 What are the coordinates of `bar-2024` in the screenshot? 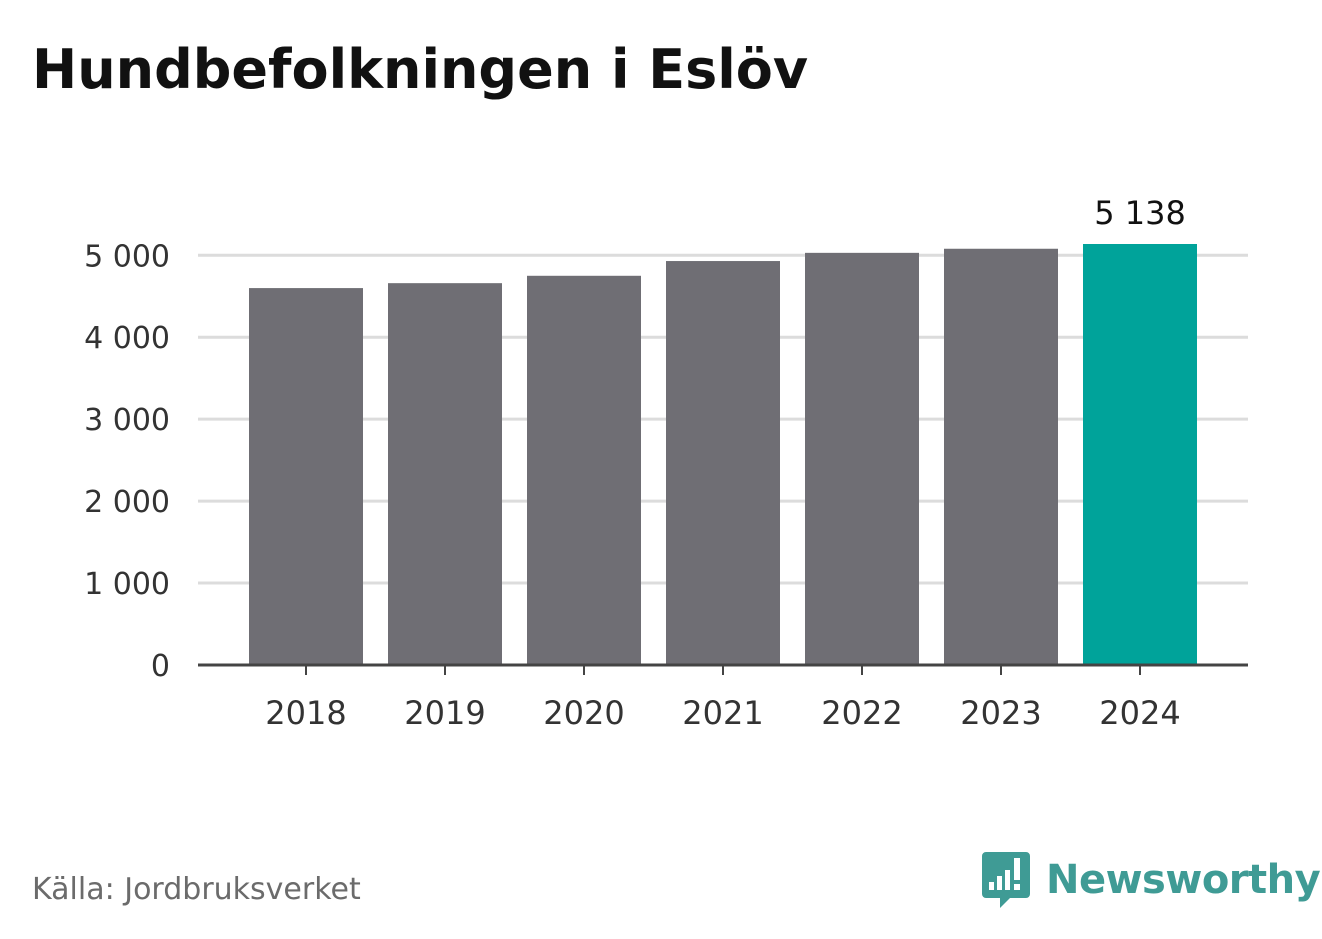 It's located at (1140, 454).